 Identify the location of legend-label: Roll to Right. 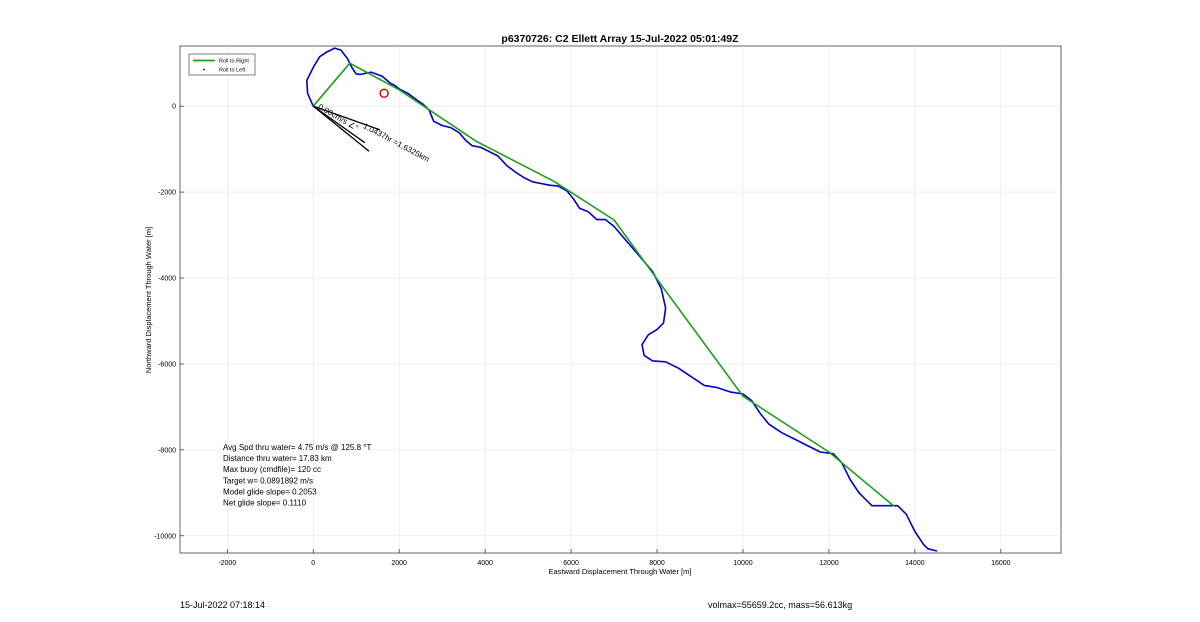
(234, 62).